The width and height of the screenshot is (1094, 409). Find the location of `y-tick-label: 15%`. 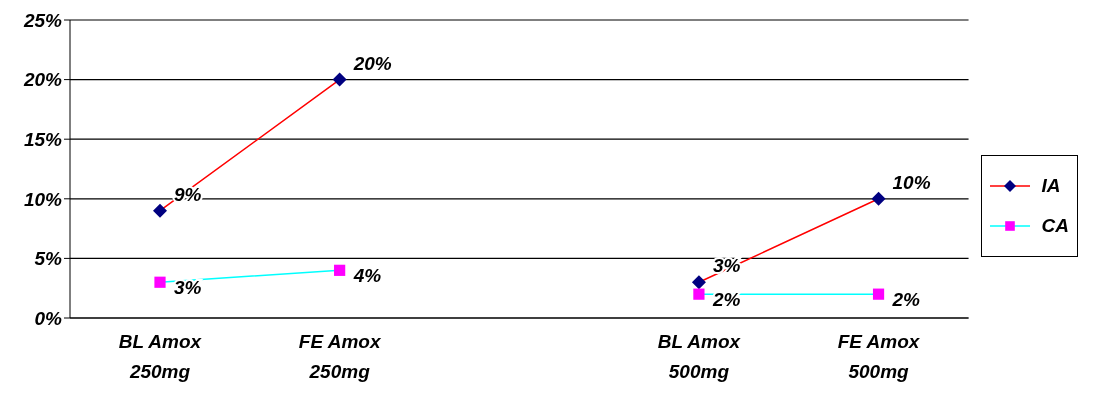

y-tick-label: 15% is located at coordinates (43, 139).